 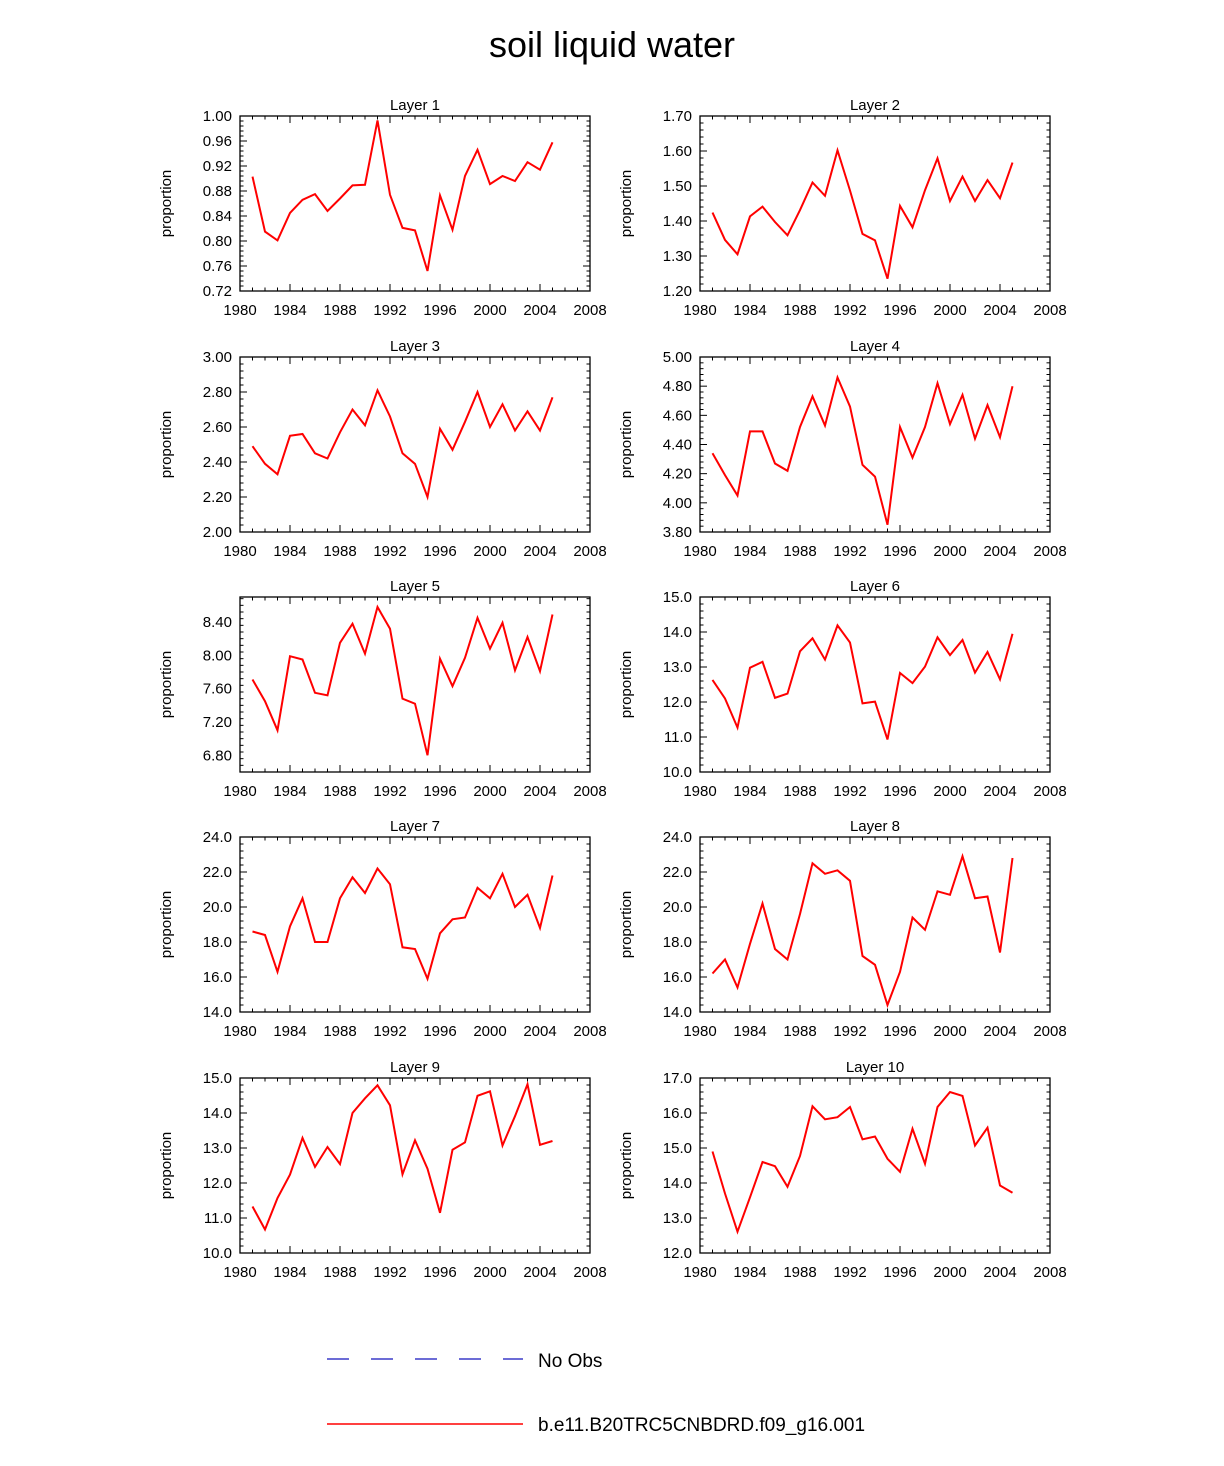 What do you see at coordinates (677, 186) in the screenshot?
I see `y-tick-label: 1.50` at bounding box center [677, 186].